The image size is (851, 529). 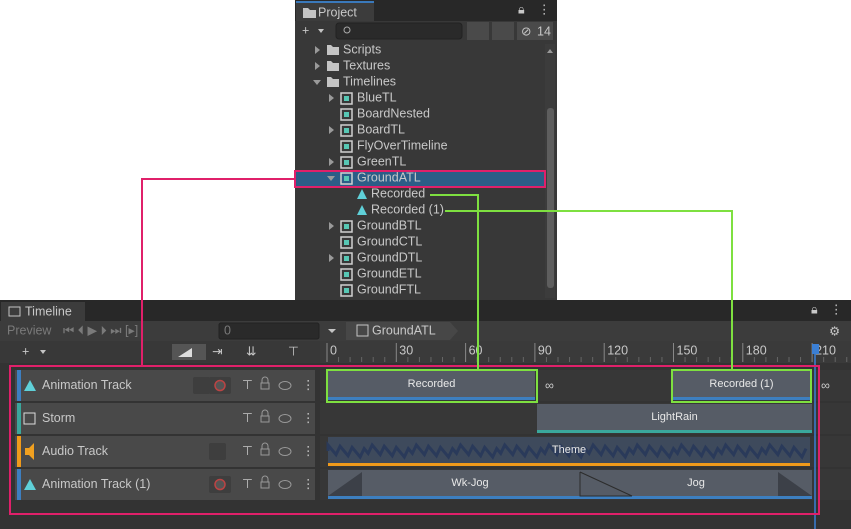 What do you see at coordinates (293, 351) in the screenshot?
I see `pin-button: ⊤` at bounding box center [293, 351].